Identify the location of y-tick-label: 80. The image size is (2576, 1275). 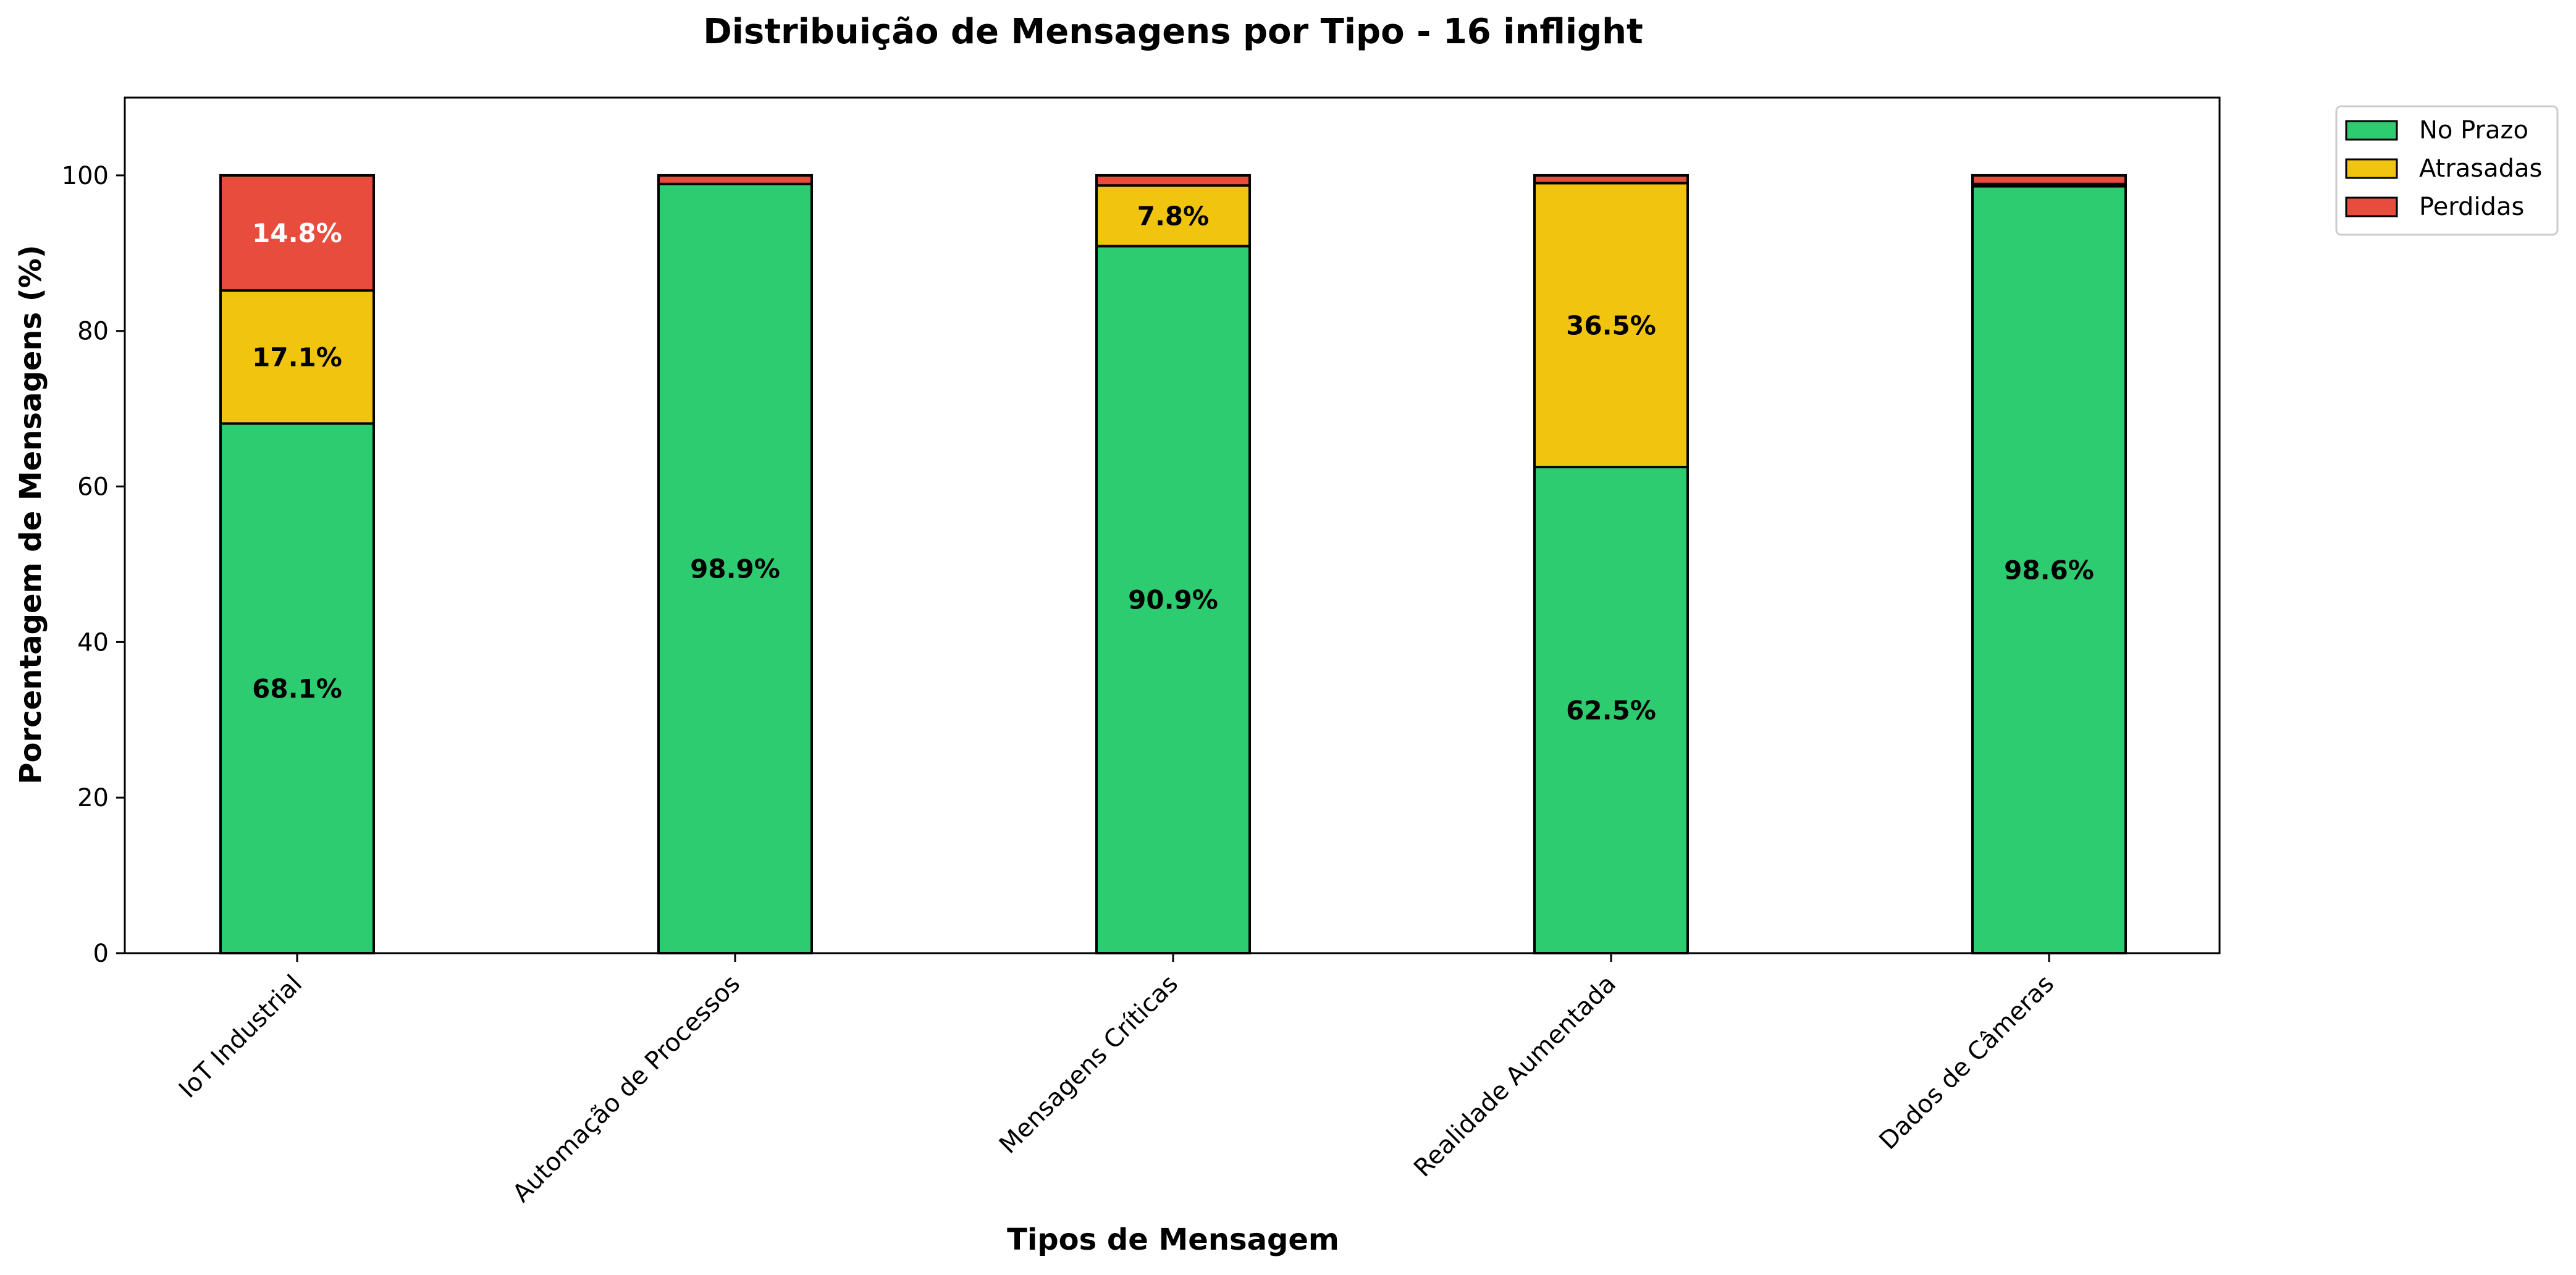
(93, 332).